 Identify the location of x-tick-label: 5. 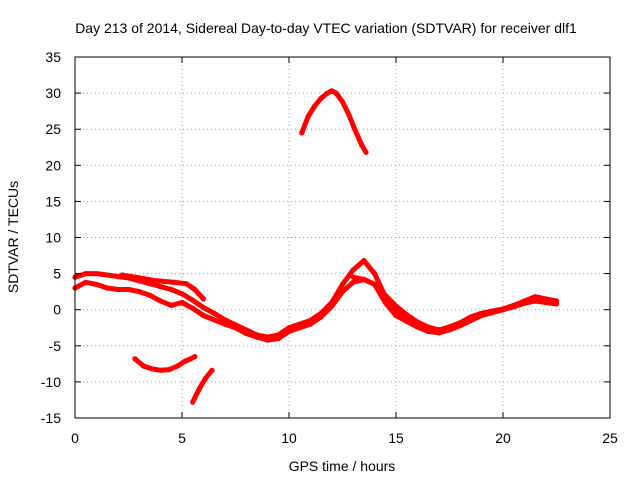
(182, 438).